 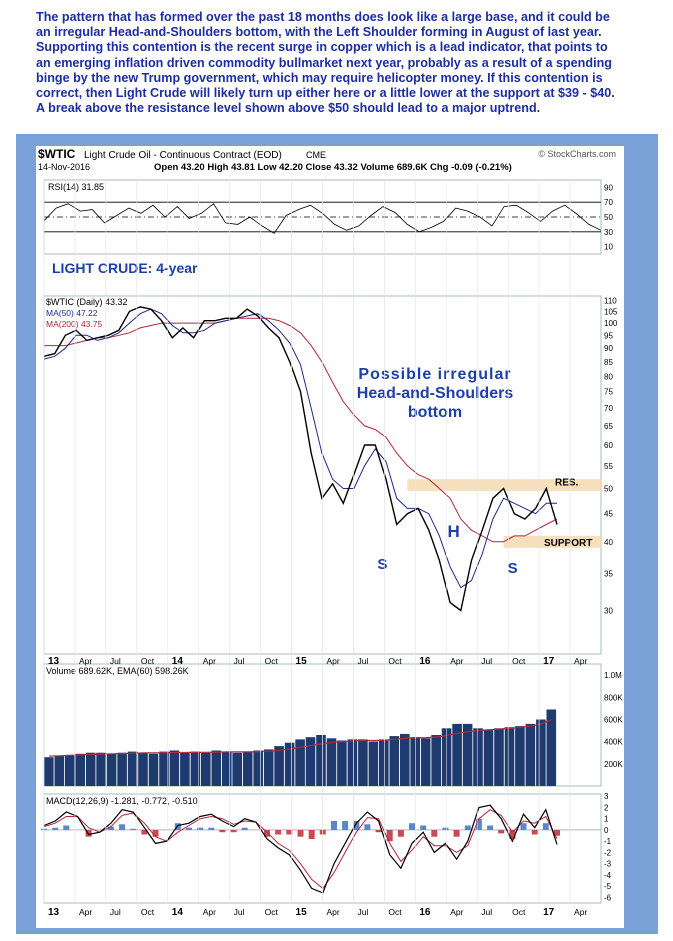 I want to click on price-tick-label: 110, so click(x=610, y=300).